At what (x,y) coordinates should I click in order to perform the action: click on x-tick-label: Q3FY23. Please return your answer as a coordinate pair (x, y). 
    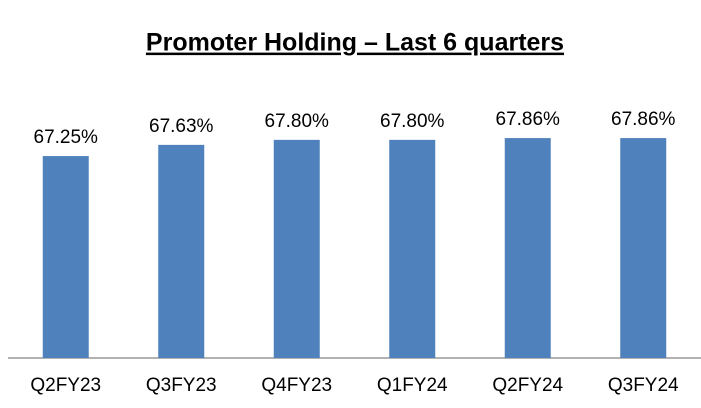
    Looking at the image, I should click on (181, 385).